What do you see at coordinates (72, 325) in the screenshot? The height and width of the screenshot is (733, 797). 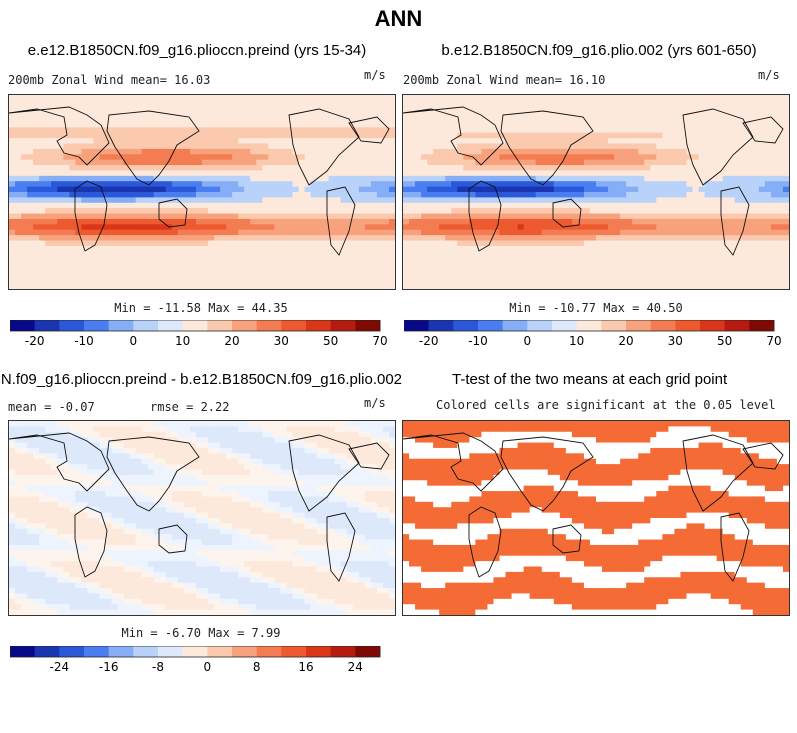 I see `colorbar-cell` at bounding box center [72, 325].